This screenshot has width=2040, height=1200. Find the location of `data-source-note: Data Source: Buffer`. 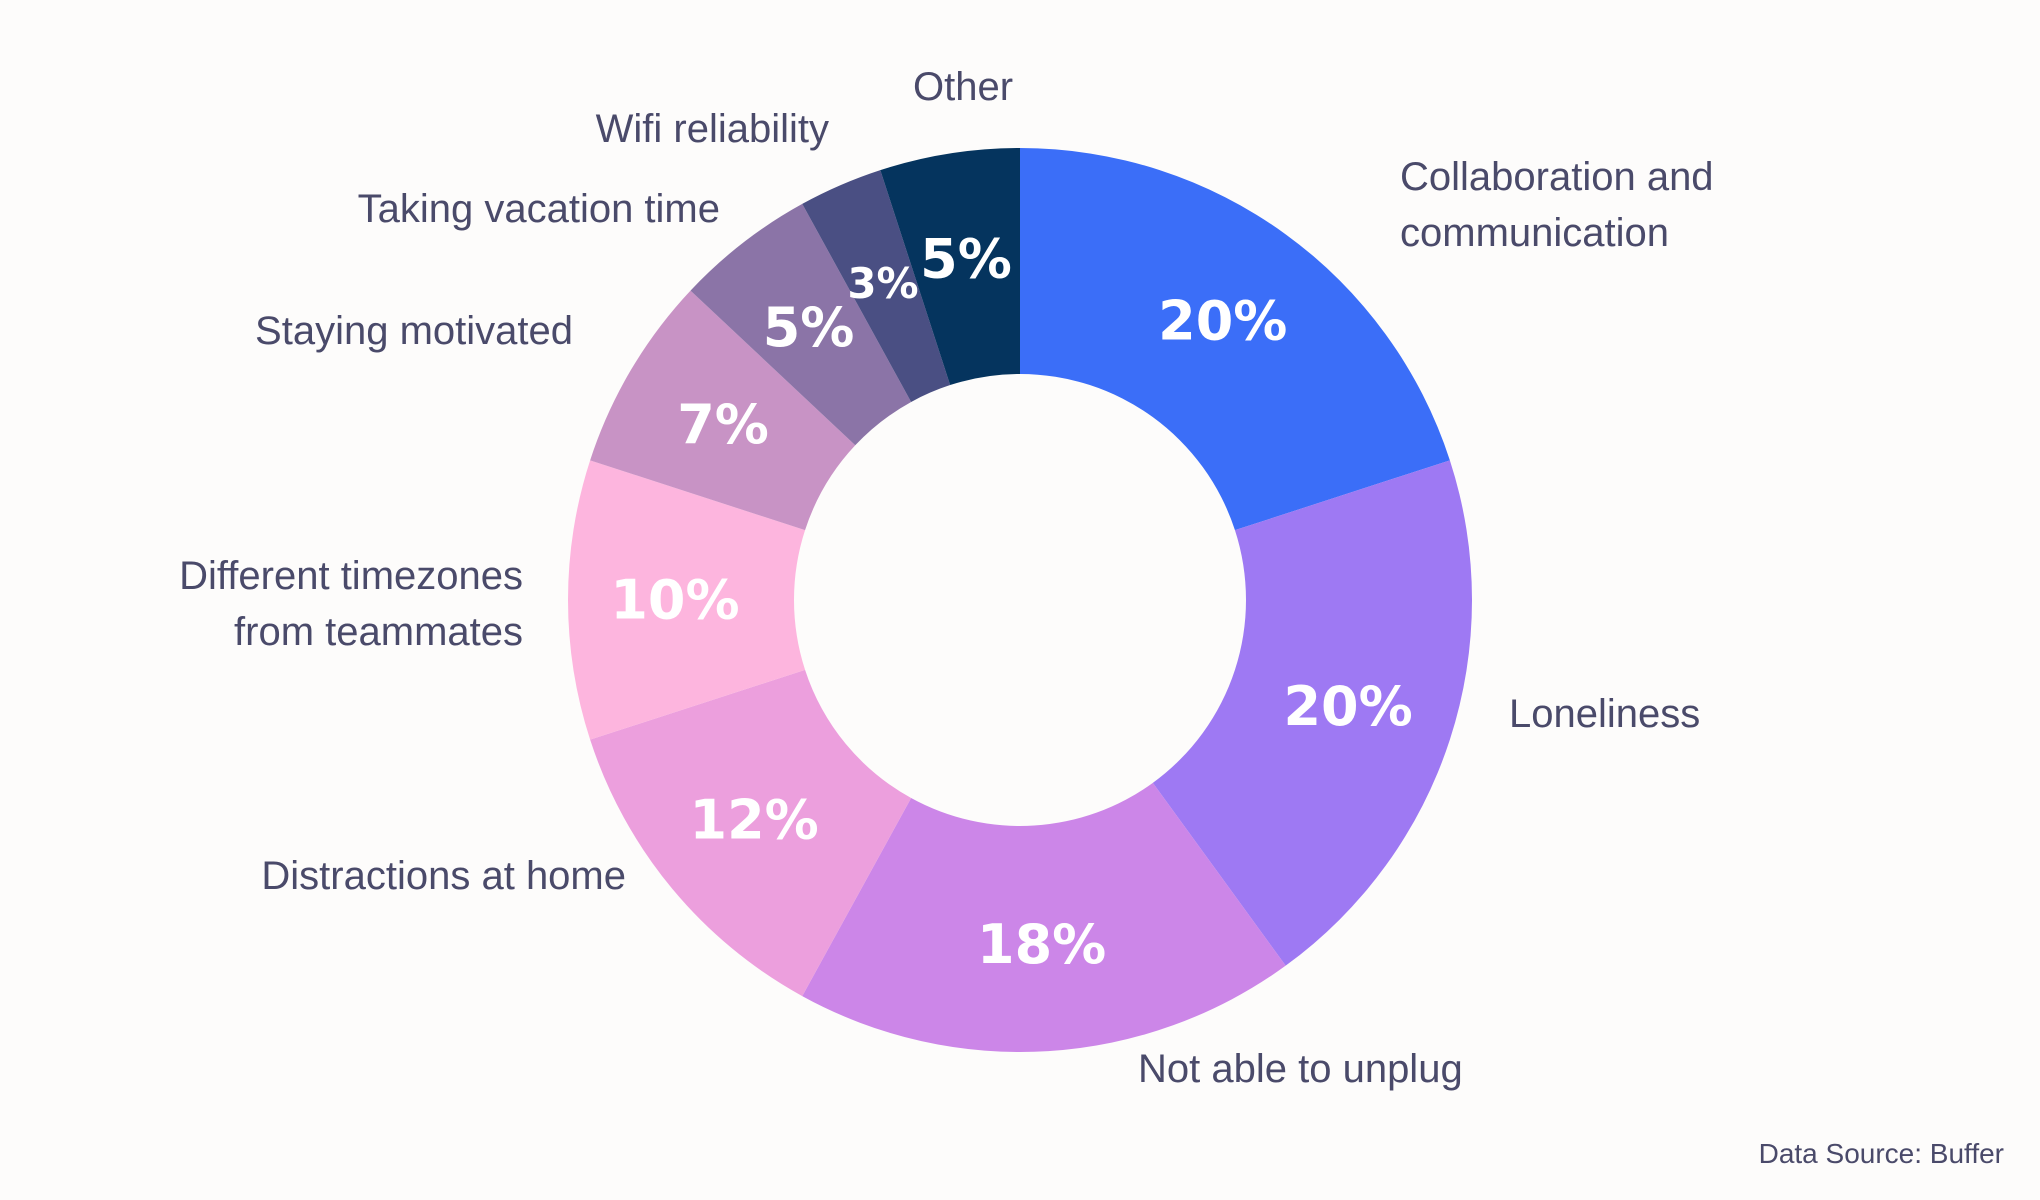

data-source-note: Data Source: Buffer is located at coordinates (1881, 1153).